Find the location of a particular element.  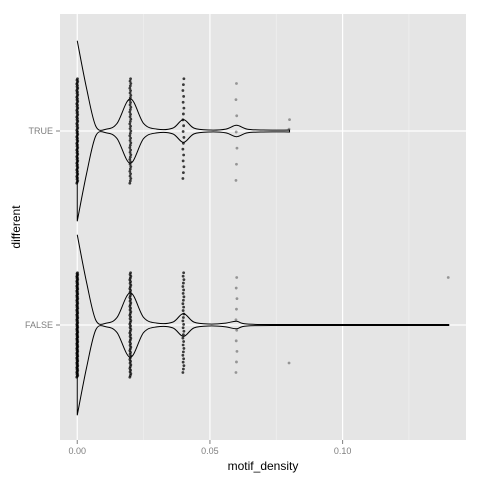

x-tick-label: 0.00 is located at coordinates (77, 451).